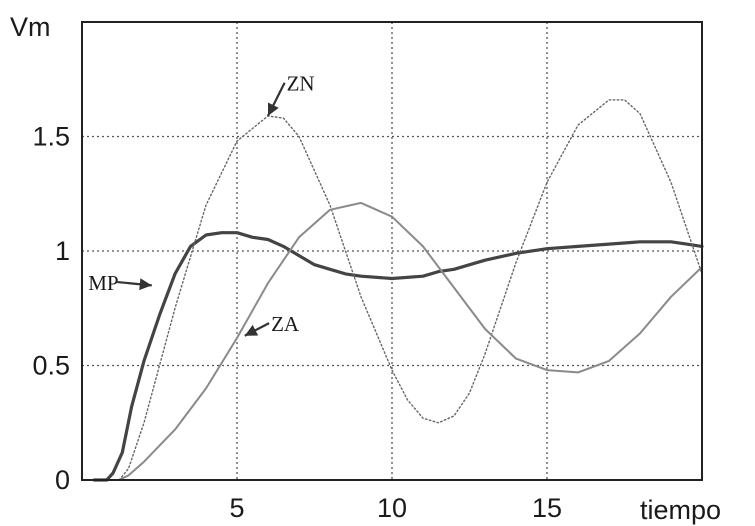 This screenshot has height=526, width=755. Describe the element at coordinates (680, 510) in the screenshot. I see `x-axis-label: tiempo` at that location.